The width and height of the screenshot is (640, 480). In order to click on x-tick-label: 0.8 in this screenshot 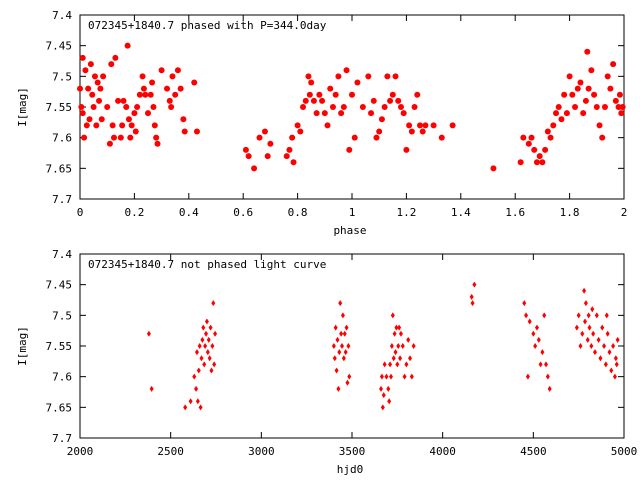, I will do `click(298, 212)`.